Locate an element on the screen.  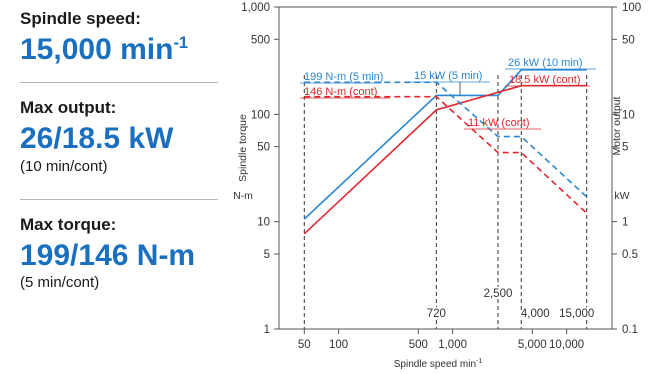
x-tick-label: 1,000 is located at coordinates (452, 345).